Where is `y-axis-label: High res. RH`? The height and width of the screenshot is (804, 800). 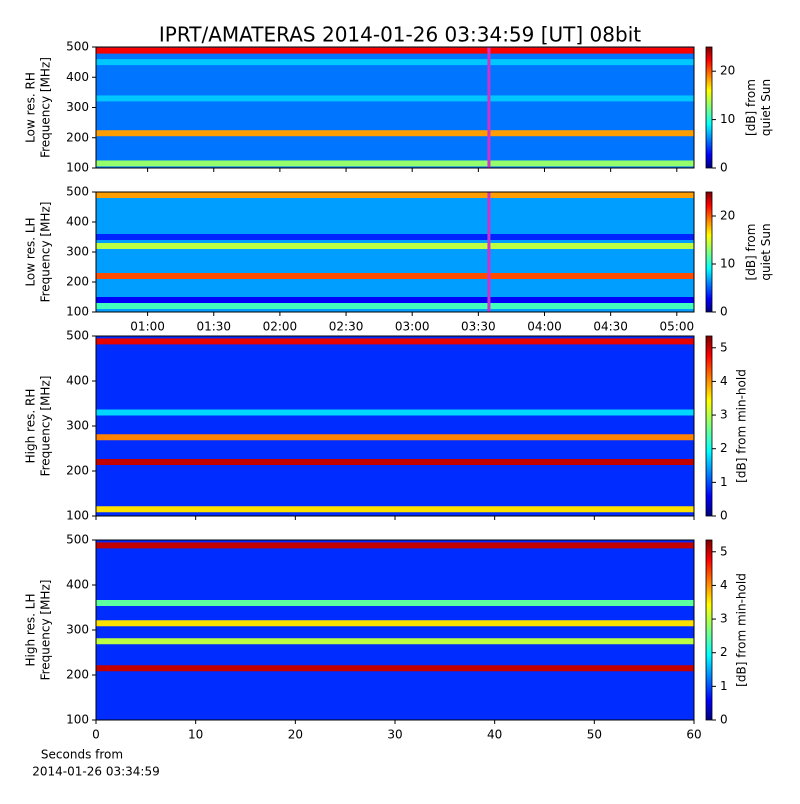 y-axis-label: High res. RH is located at coordinates (31, 426).